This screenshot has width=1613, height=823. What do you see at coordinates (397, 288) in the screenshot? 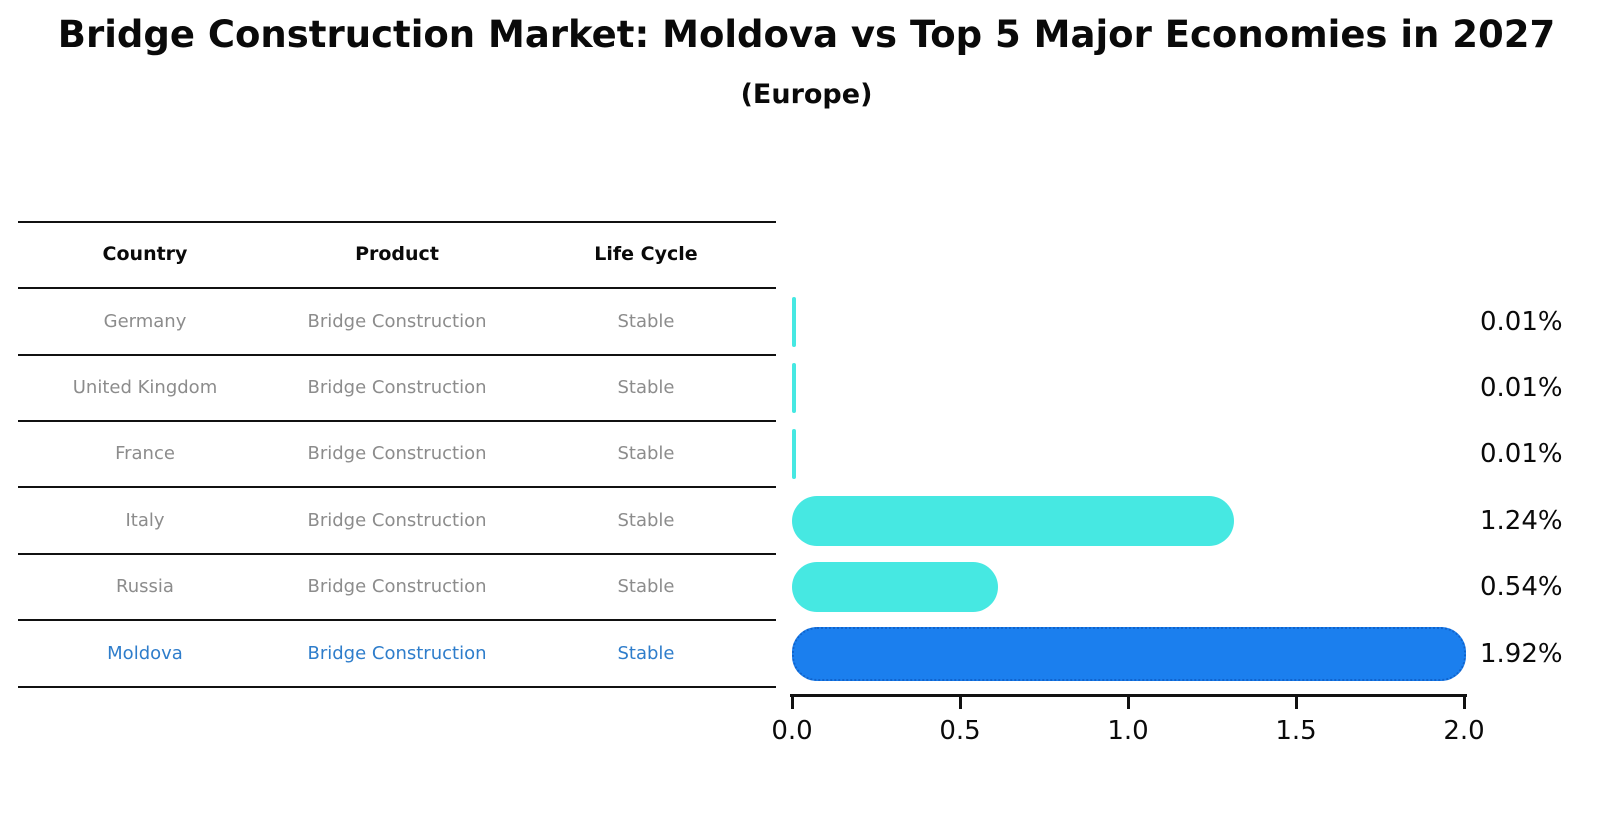
I see `table-rule-header` at bounding box center [397, 288].